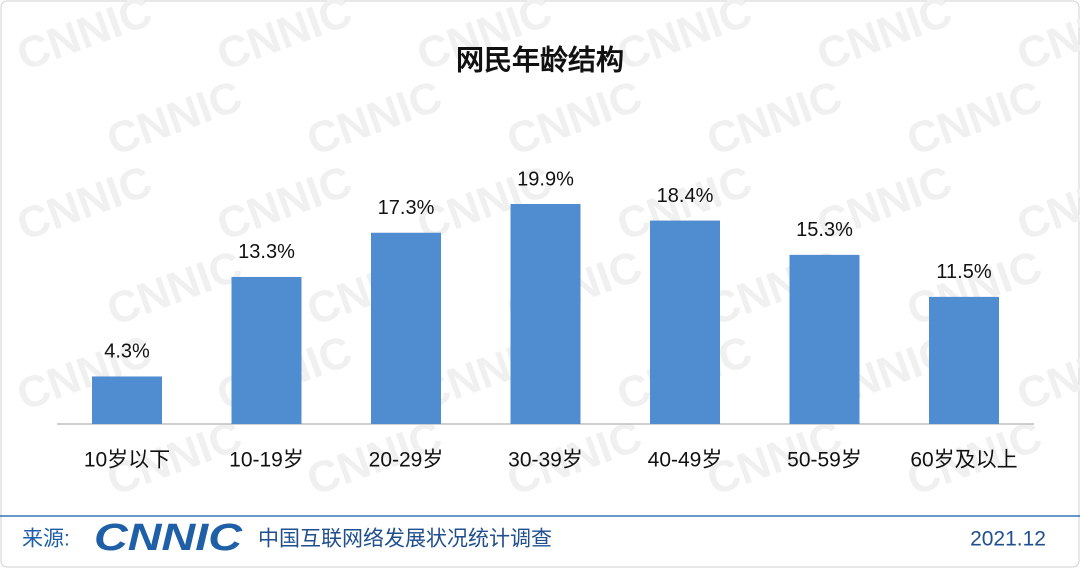  What do you see at coordinates (406, 208) in the screenshot?
I see `value-label: 17.3%` at bounding box center [406, 208].